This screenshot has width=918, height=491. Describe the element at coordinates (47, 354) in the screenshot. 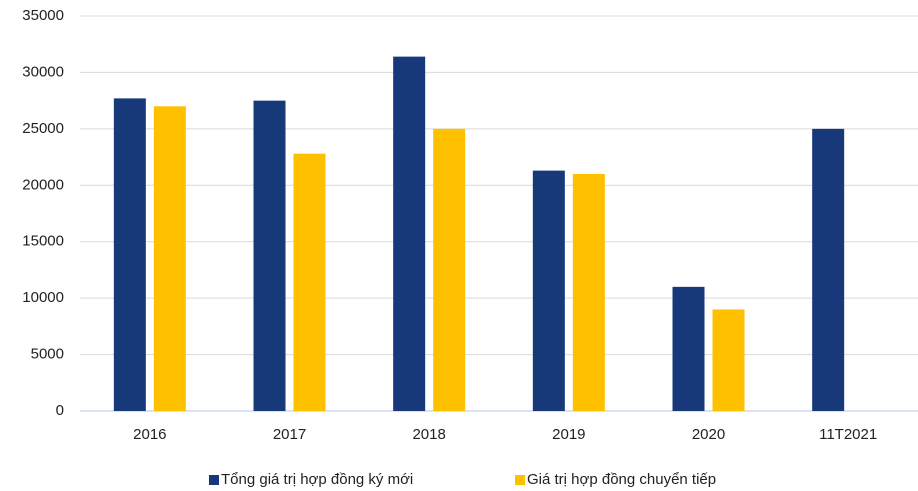

I see `y-tick-label: 5000` at that location.